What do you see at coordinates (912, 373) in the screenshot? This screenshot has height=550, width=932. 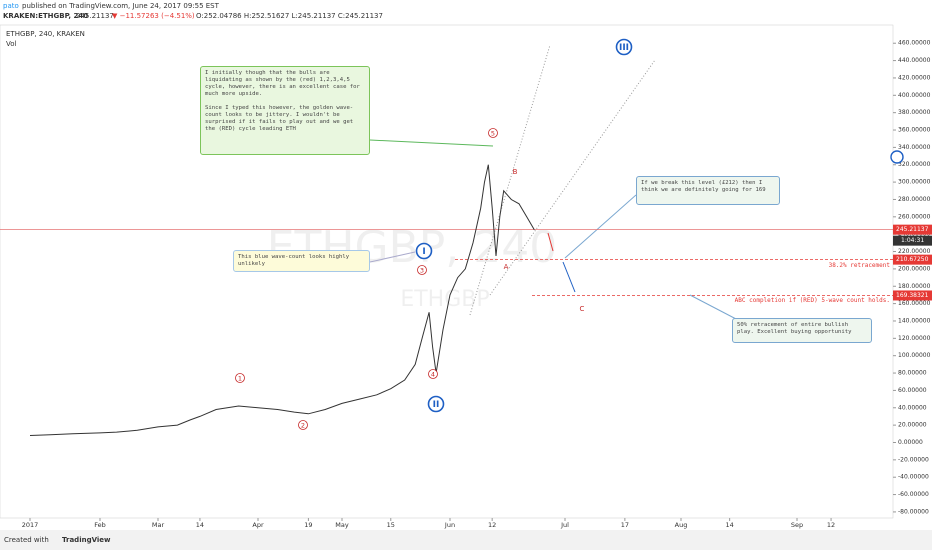 I see `y-tick-label: 80.00000` at bounding box center [912, 373].